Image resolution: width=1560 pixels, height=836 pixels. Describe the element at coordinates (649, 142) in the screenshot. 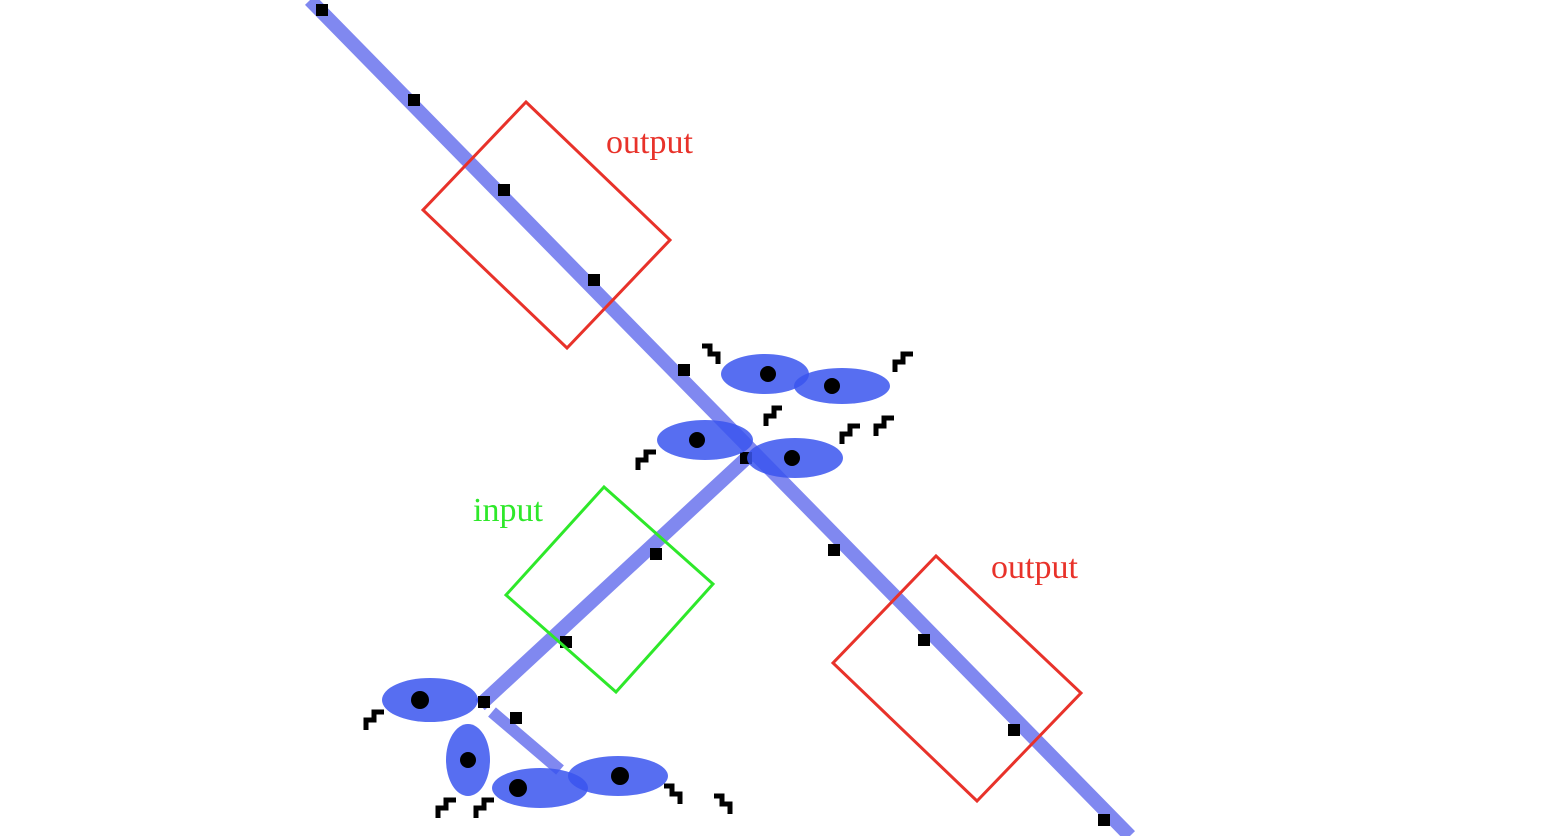

I see `output-label-top: output` at that location.